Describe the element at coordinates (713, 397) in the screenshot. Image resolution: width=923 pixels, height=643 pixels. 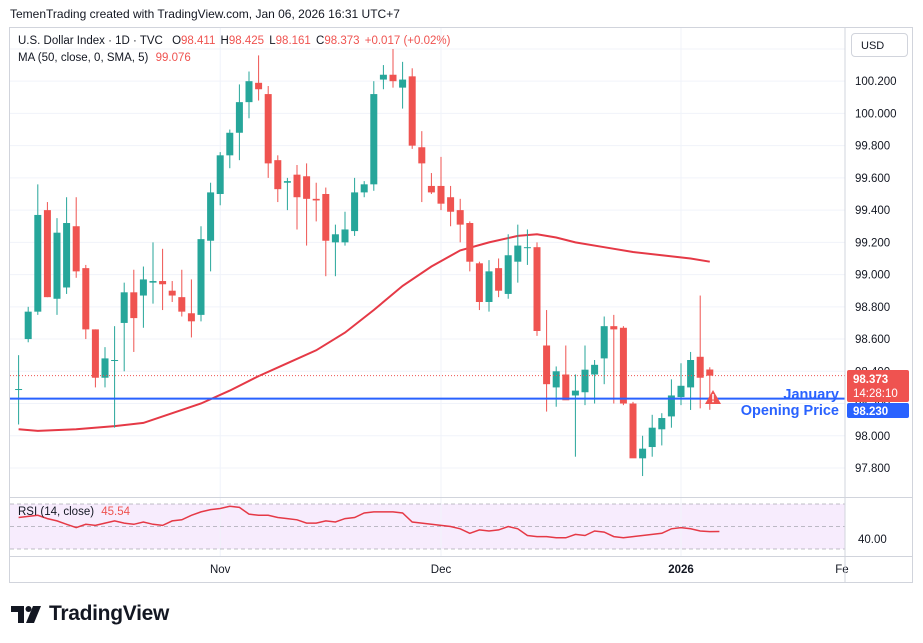
I see `alert-icon` at that location.